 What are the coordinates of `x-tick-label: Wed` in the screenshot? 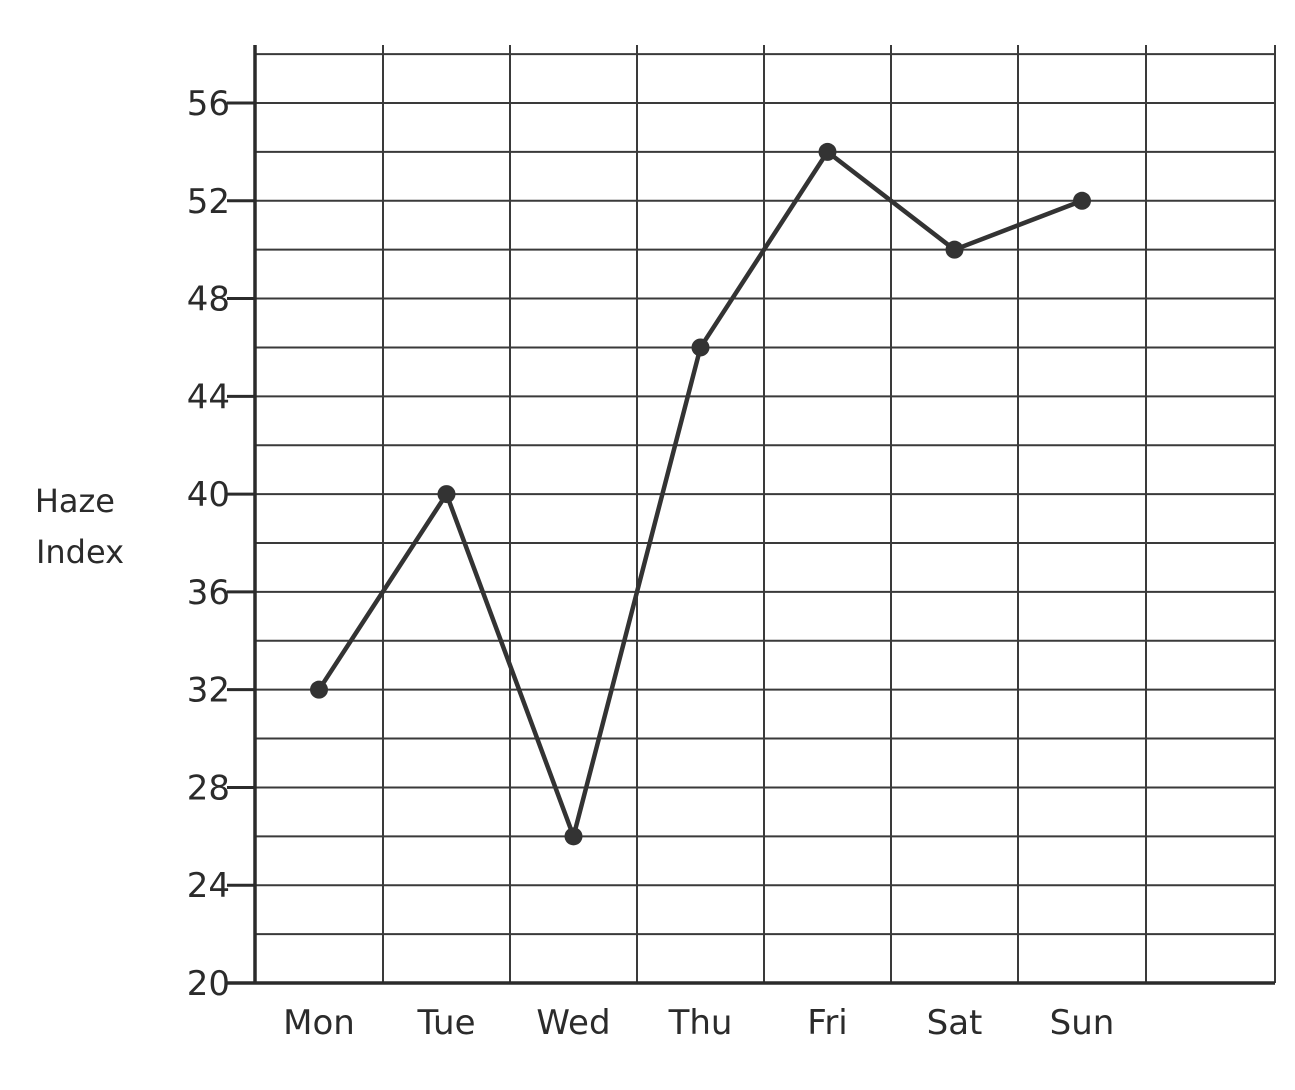 It's located at (573, 1023).